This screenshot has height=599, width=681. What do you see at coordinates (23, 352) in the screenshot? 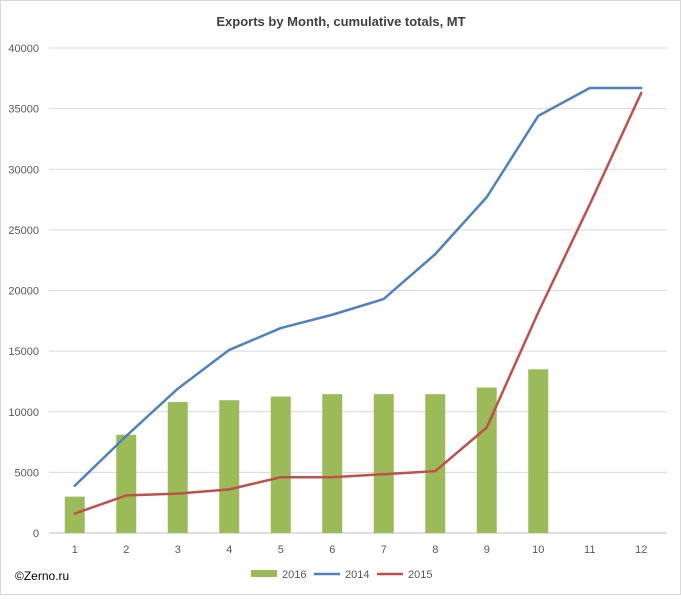
I see `y-tick-label: 15000` at bounding box center [23, 352].